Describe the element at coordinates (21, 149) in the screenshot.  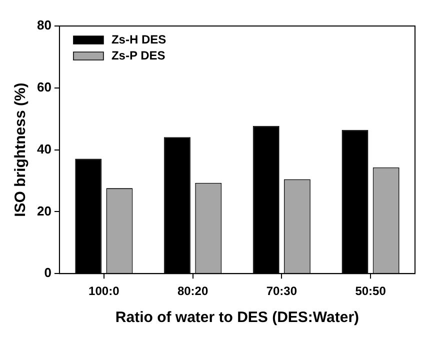
I see `y-axis-title: ISO brightness (%)` at that location.